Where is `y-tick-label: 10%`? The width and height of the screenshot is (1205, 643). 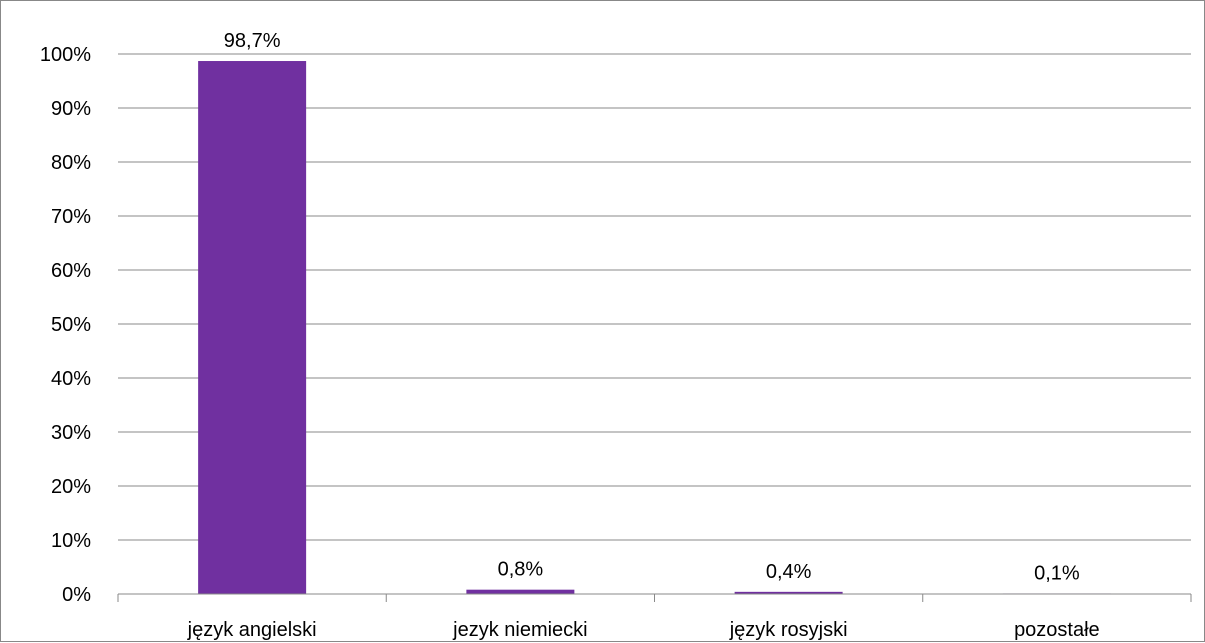
y-tick-label: 10% is located at coordinates (71, 541).